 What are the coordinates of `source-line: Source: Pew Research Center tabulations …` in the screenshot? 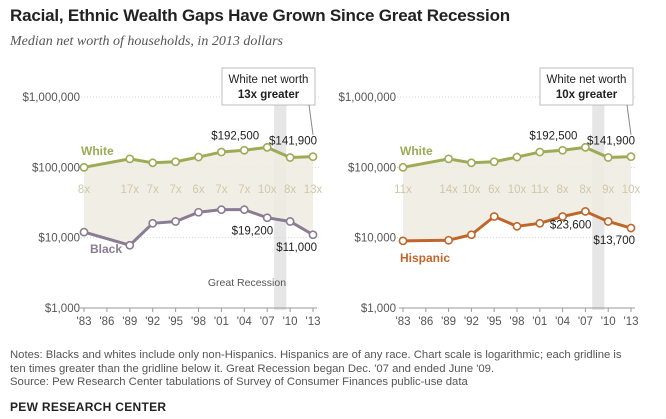 It's located at (239, 382).